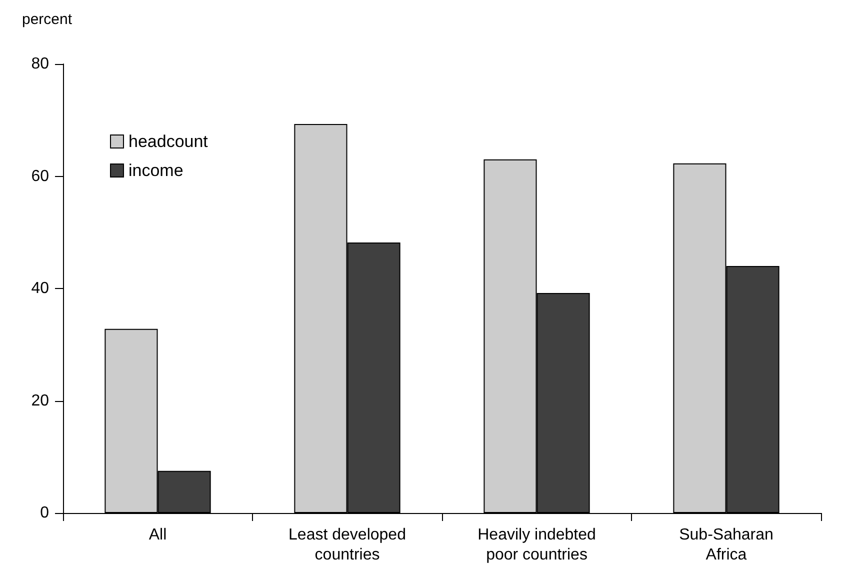  I want to click on x-tick-label: Least developed countries, so click(347, 545).